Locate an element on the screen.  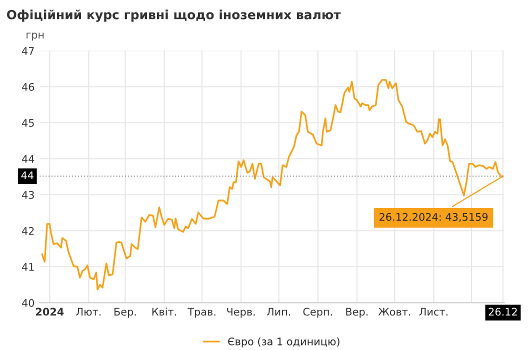
y-tick-label: 44 is located at coordinates (28, 159).